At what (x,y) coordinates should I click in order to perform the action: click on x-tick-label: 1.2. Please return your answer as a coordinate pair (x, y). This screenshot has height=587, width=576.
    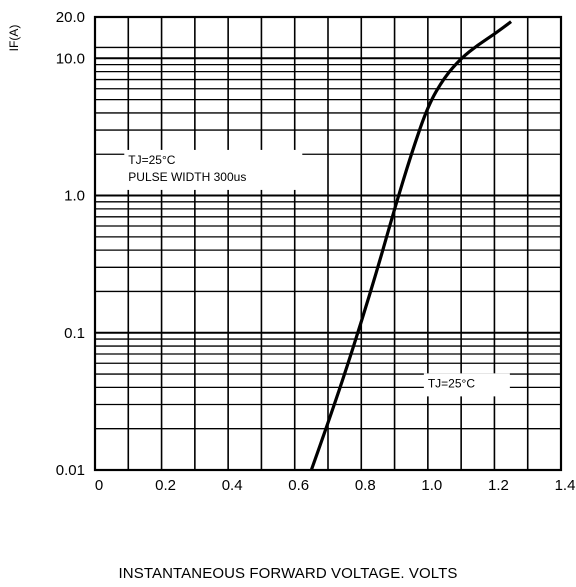
    Looking at the image, I should click on (498, 485).